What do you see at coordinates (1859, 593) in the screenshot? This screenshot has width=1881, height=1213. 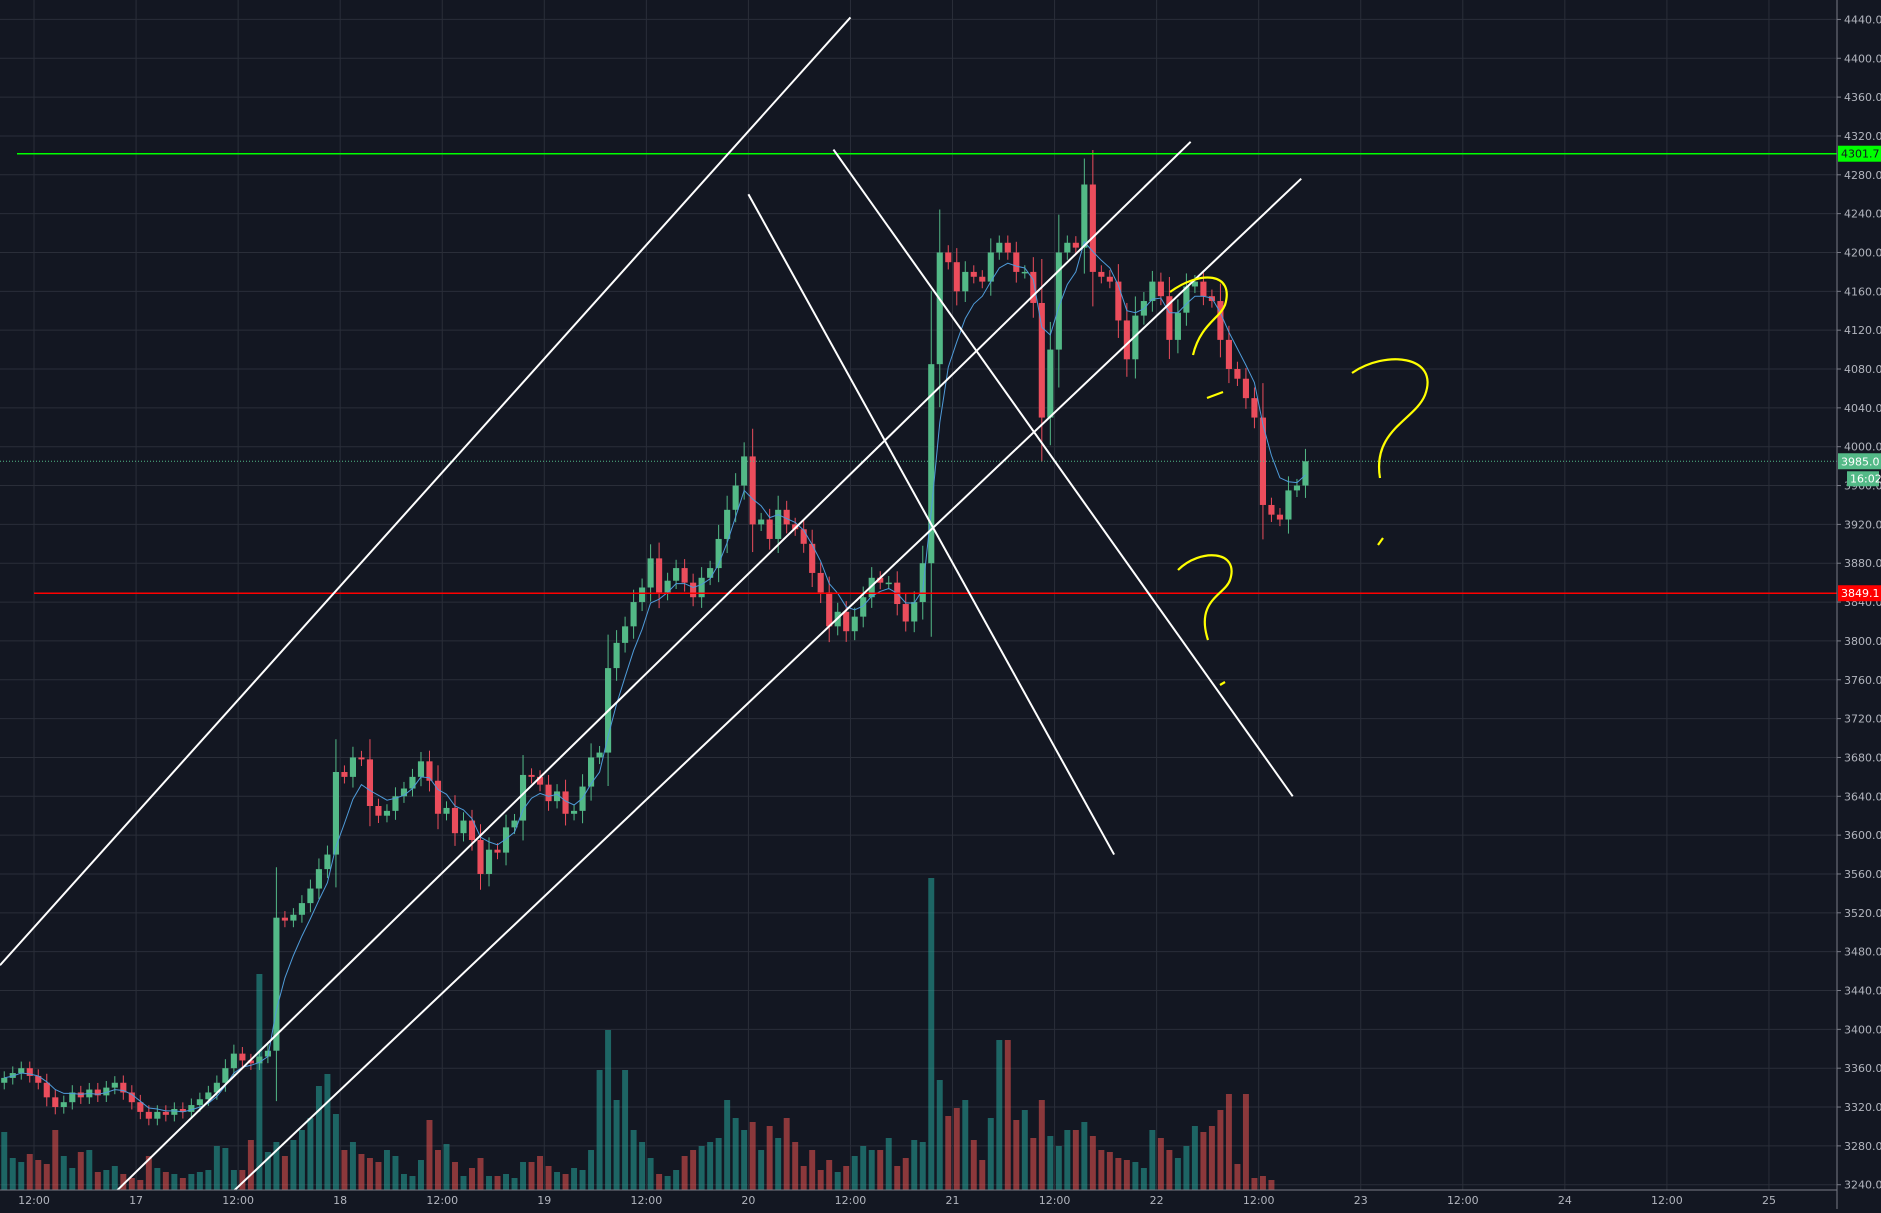 I see `support-price-tag: 3849.1` at bounding box center [1859, 593].